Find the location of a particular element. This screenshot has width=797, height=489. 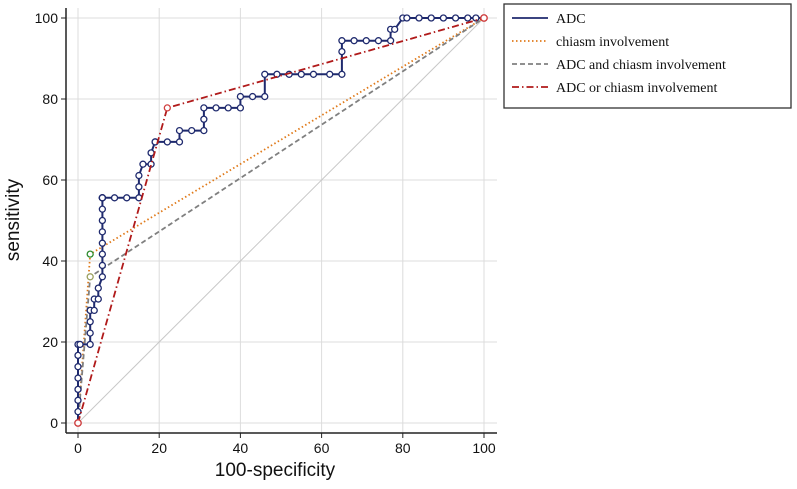

y-axis-title: sensitivity is located at coordinates (13, 219).